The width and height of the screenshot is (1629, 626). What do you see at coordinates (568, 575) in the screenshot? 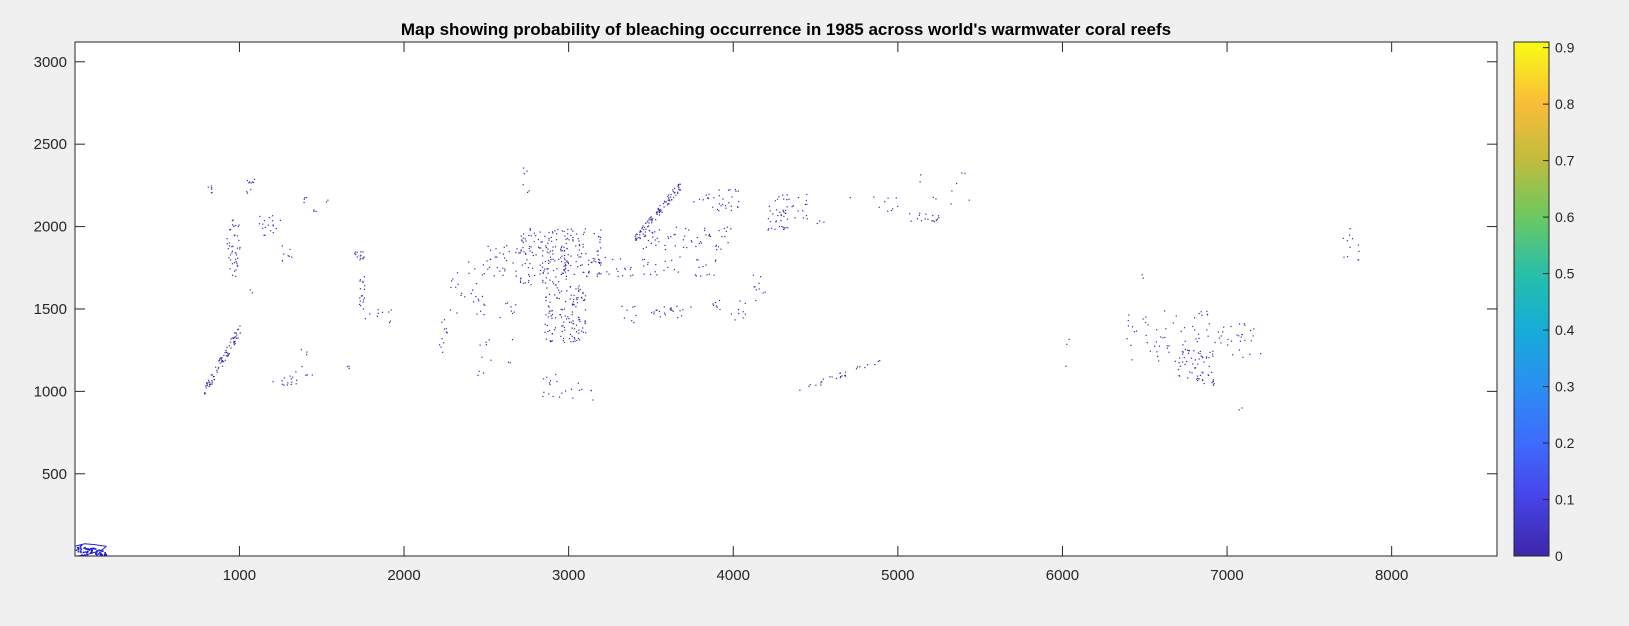
I see `x-tick-label: 3000` at bounding box center [568, 575].